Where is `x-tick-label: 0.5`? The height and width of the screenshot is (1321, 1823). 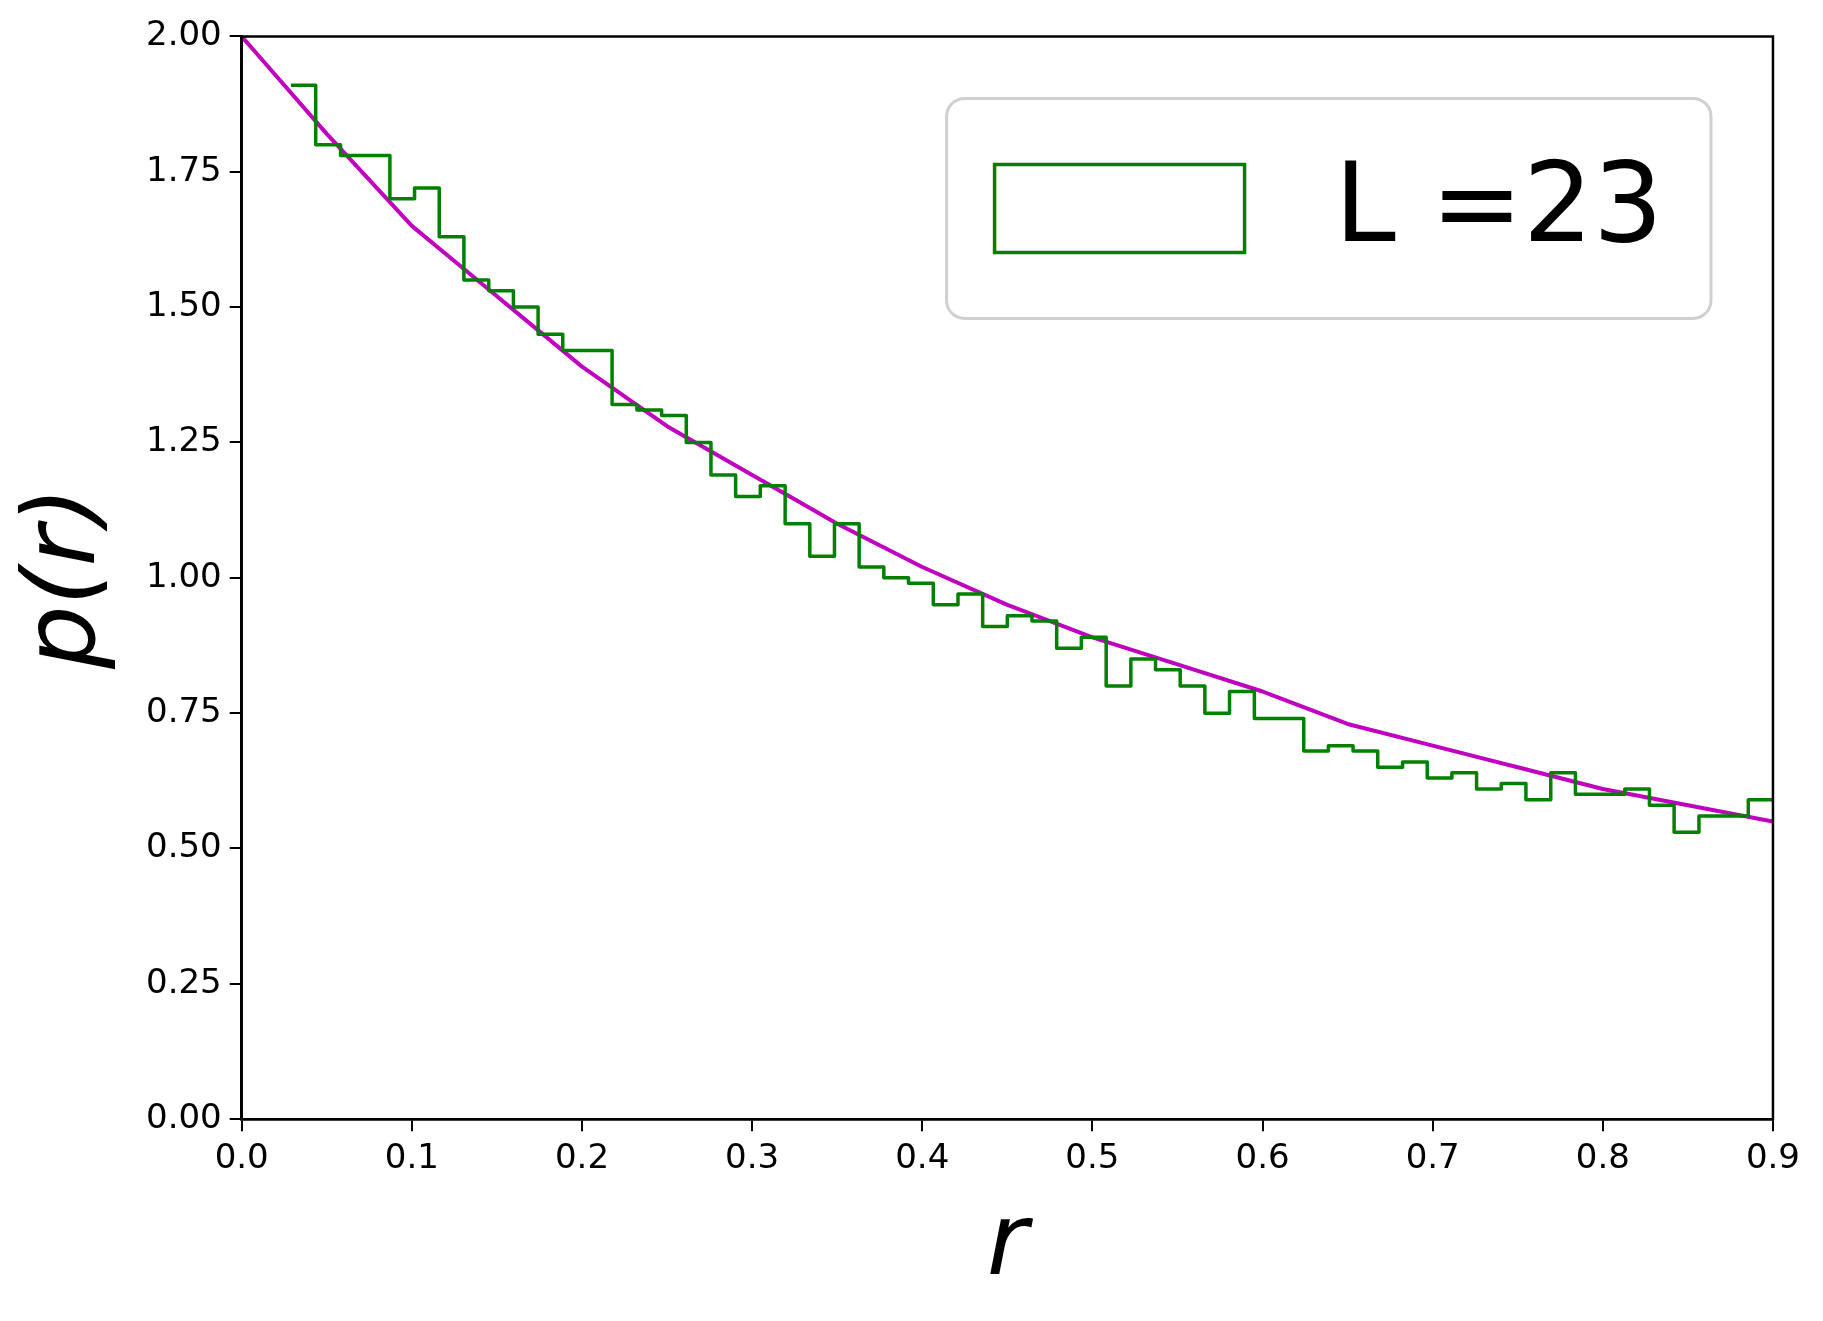 x-tick-label: 0.5 is located at coordinates (1092, 1156).